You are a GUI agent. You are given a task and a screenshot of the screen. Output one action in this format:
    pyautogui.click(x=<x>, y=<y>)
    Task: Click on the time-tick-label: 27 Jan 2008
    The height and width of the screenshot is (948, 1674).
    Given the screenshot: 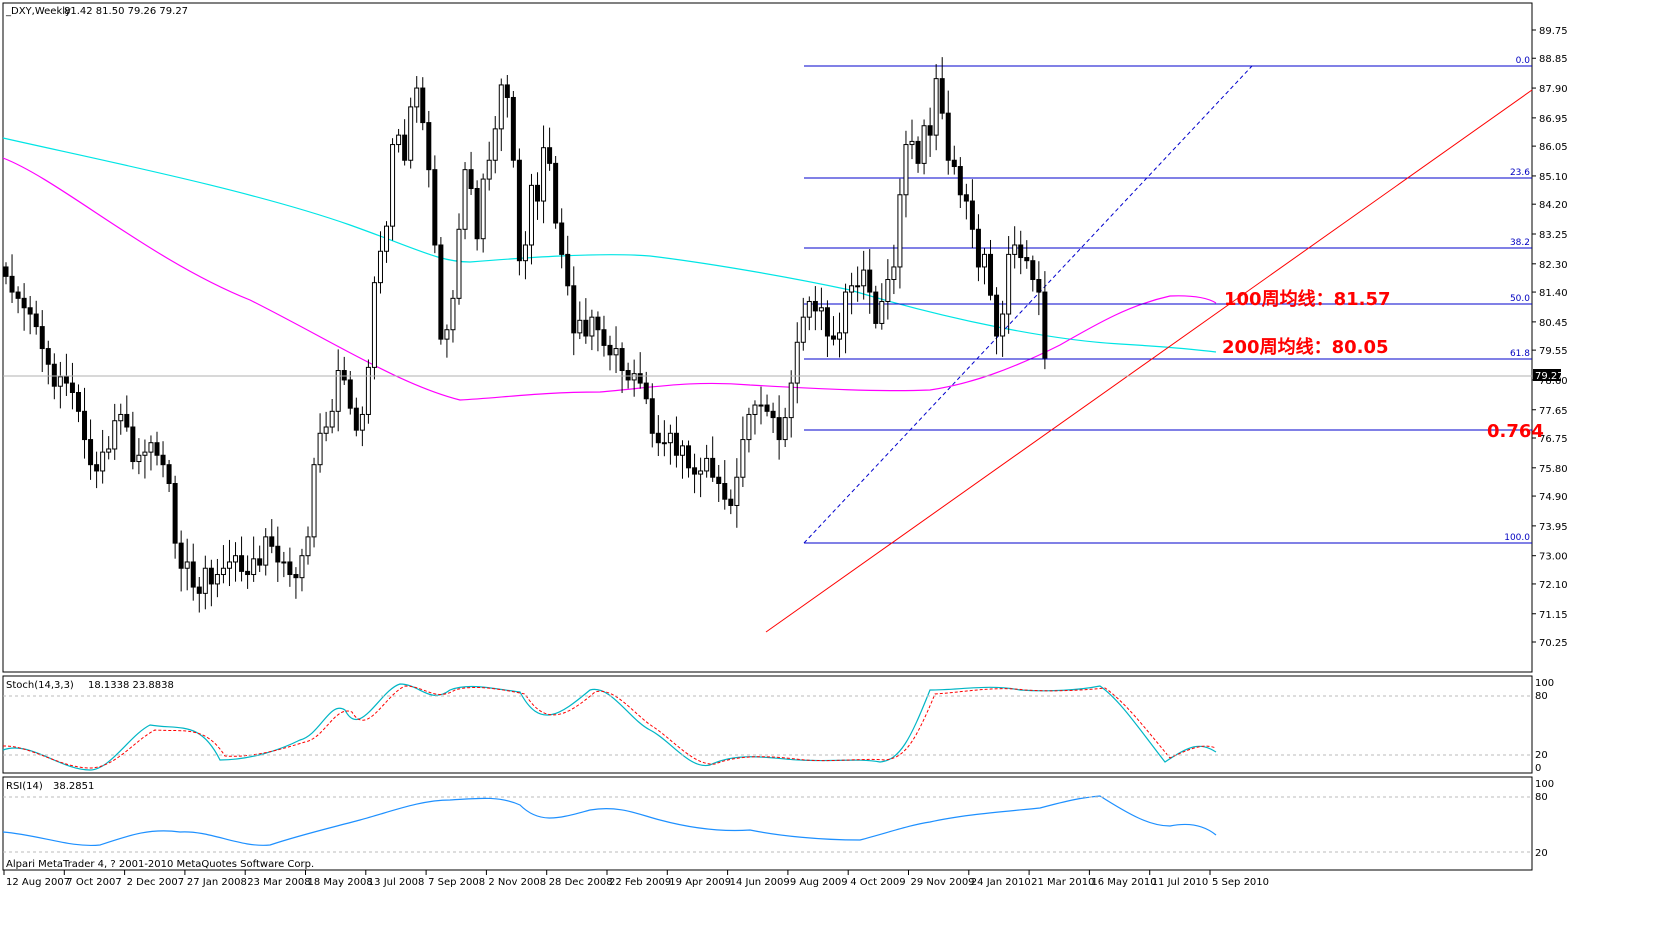 What is the action you would take?
    pyautogui.click(x=217, y=882)
    